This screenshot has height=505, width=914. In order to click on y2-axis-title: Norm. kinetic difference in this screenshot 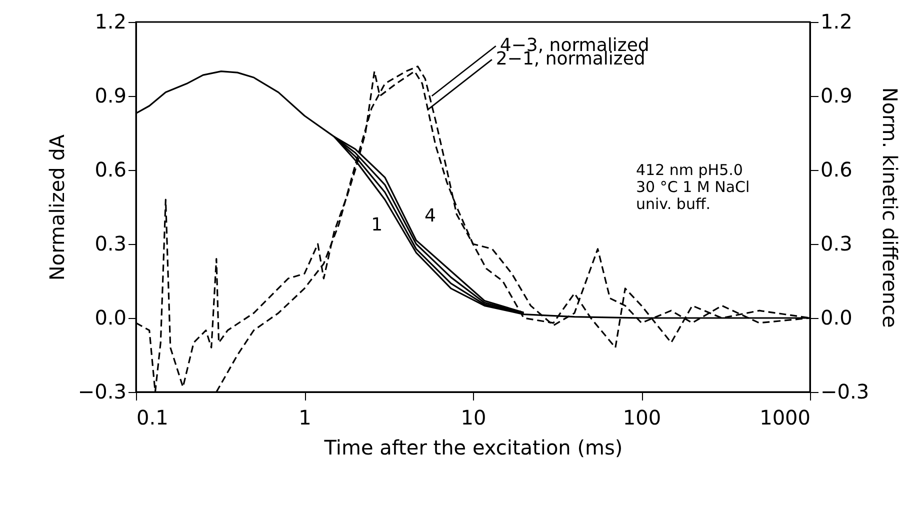, I will do `click(890, 207)`.